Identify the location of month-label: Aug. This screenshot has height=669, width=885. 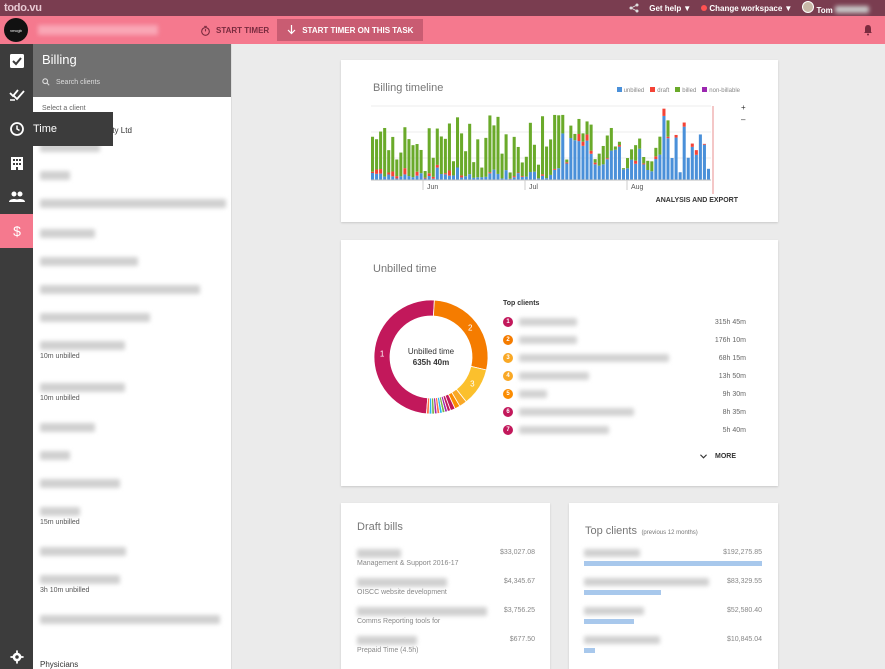
(637, 187).